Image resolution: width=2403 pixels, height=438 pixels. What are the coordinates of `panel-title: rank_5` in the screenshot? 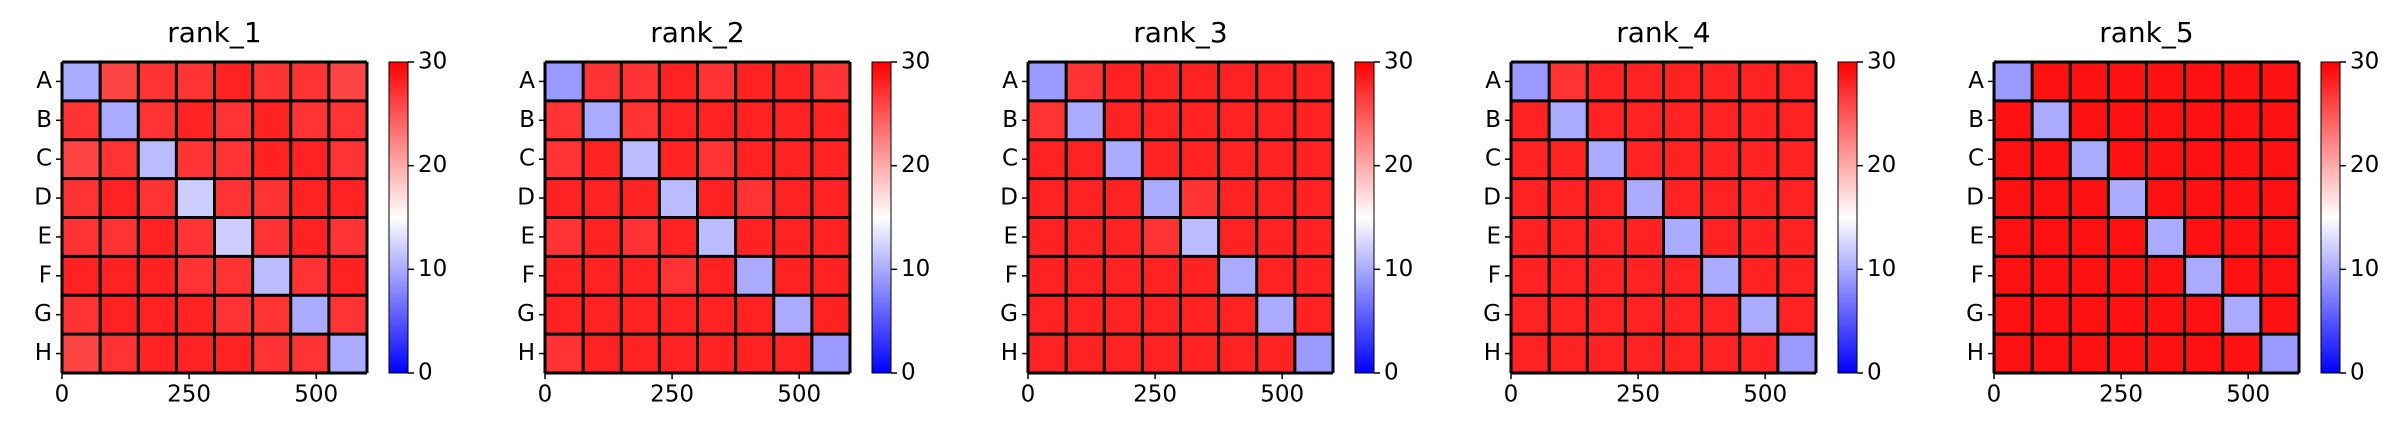 It's located at (2146, 32).